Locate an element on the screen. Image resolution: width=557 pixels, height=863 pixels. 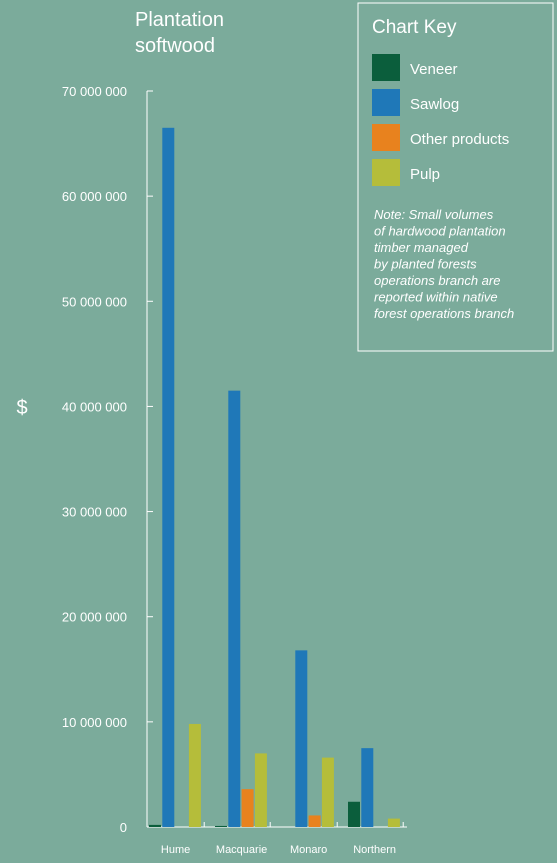
legend-box is located at coordinates (455, 177).